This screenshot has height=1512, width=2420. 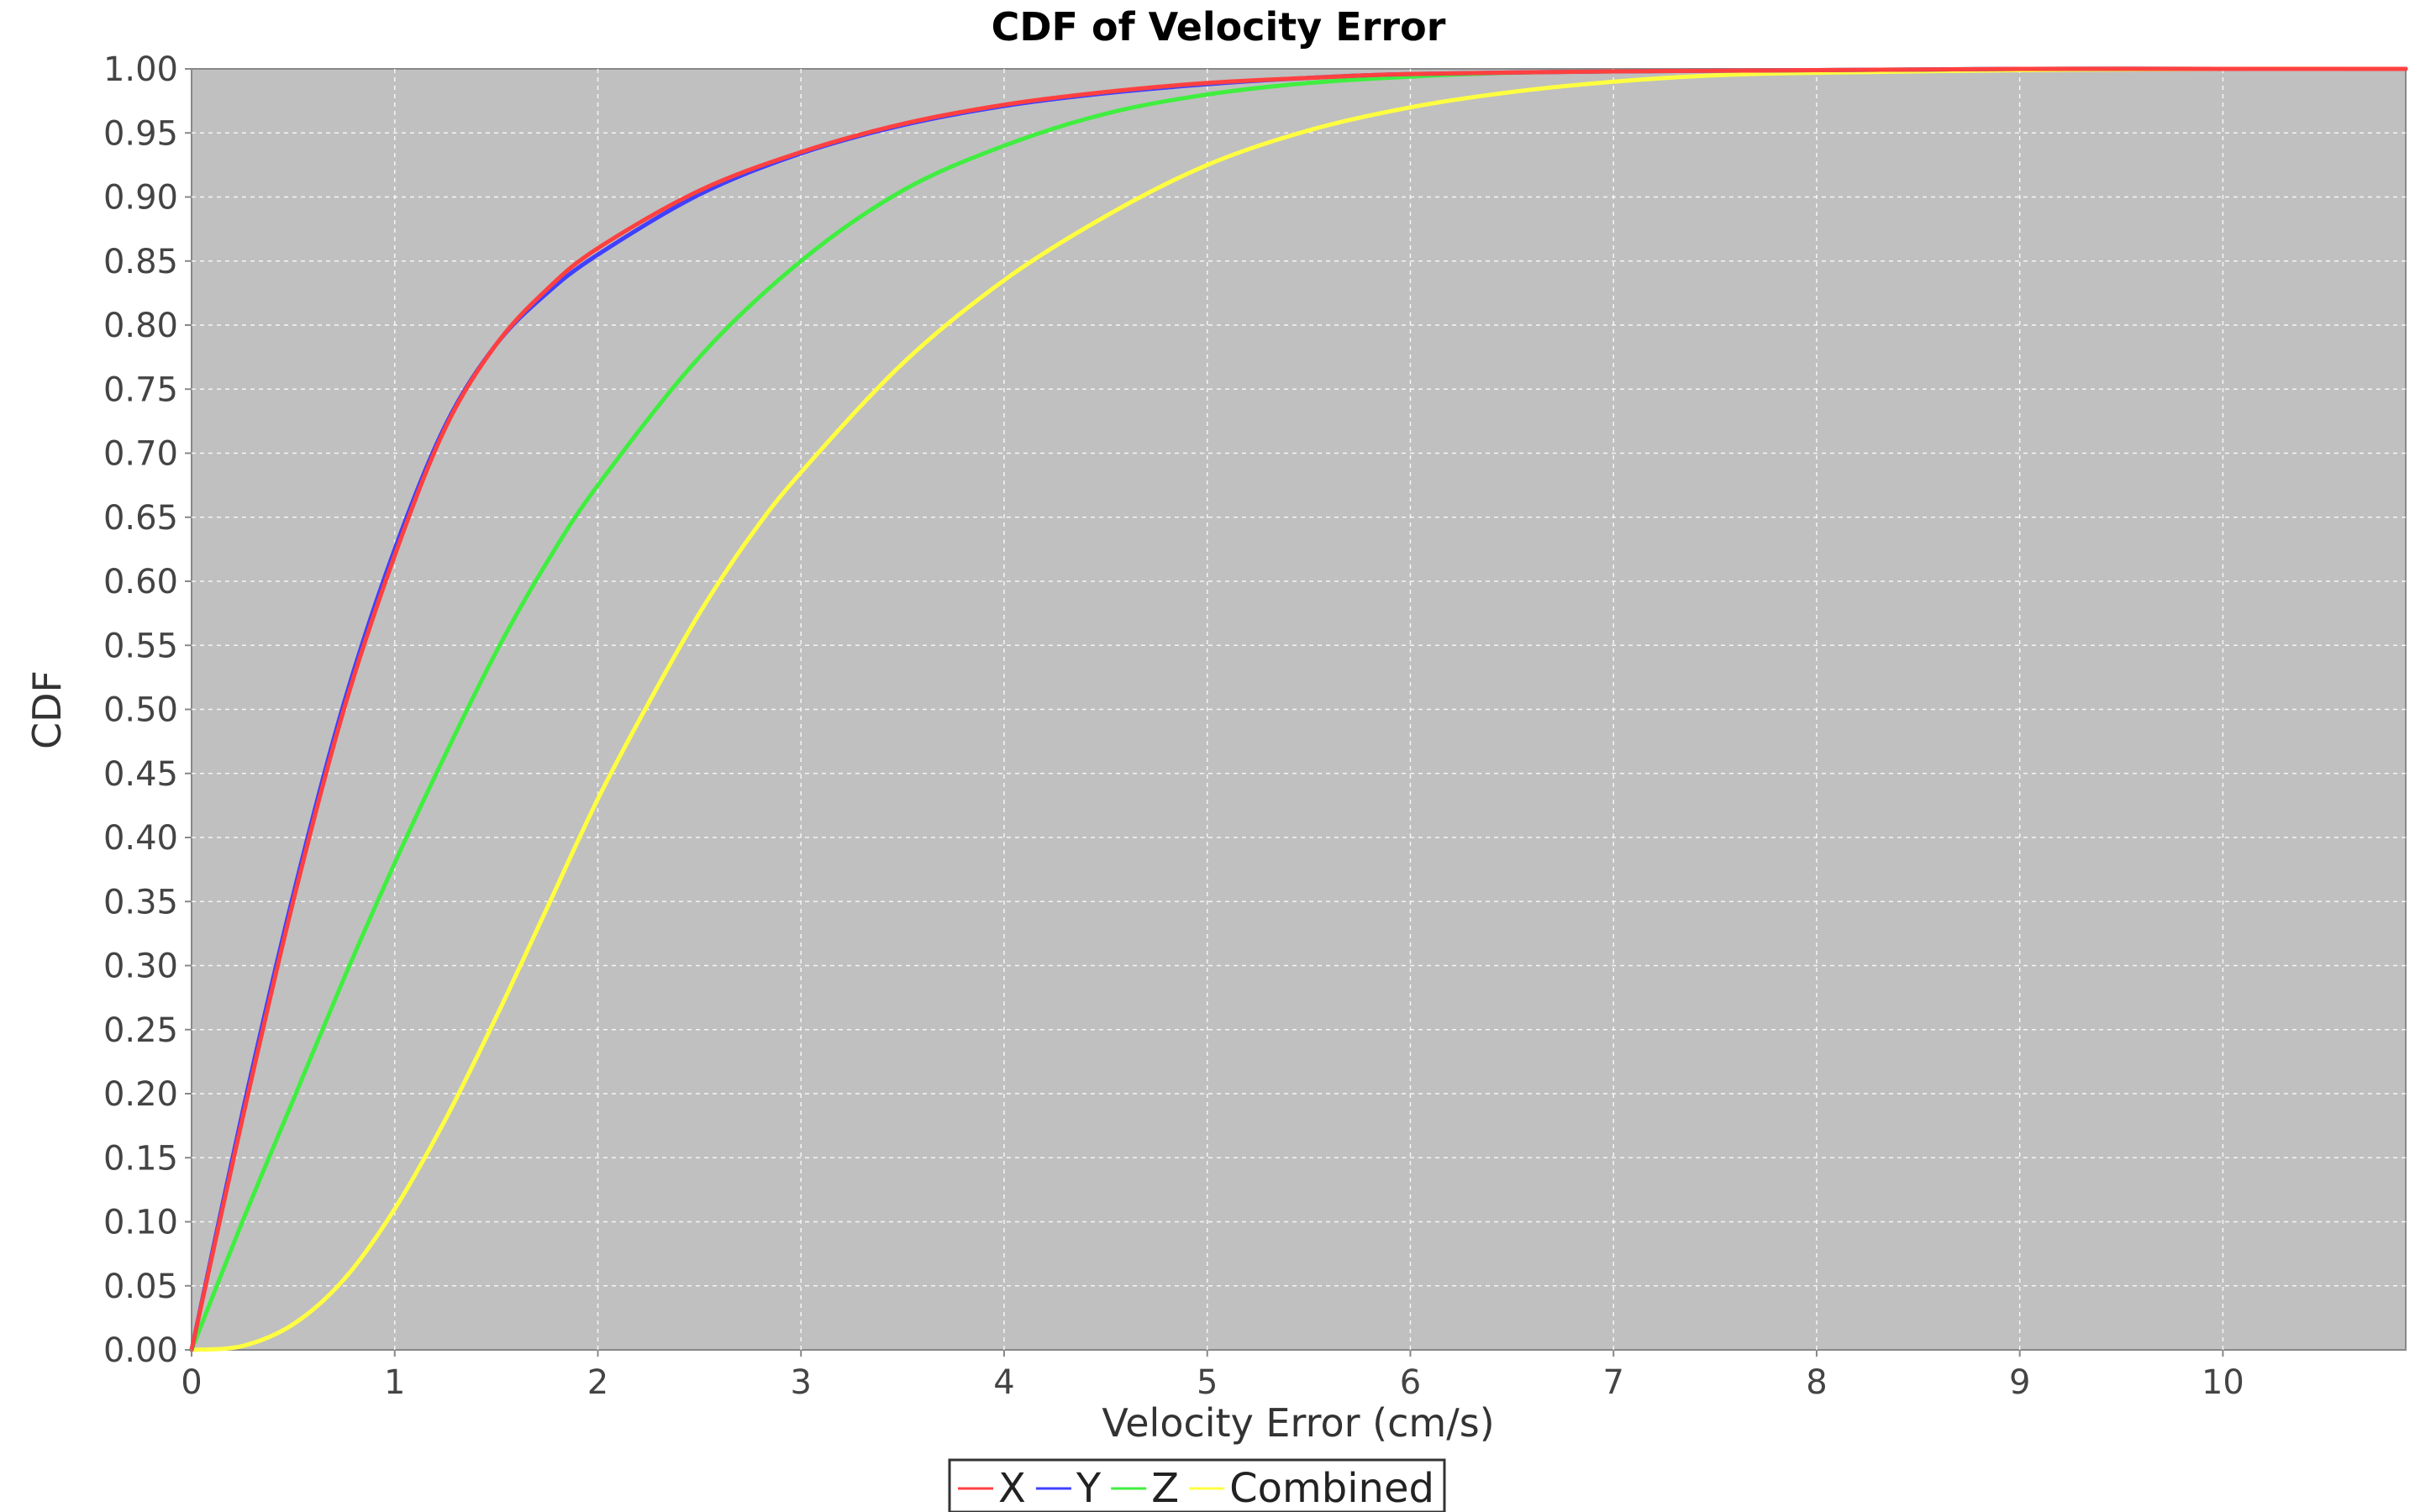 What do you see at coordinates (1012, 1488) in the screenshot?
I see `legend-label-x: X` at bounding box center [1012, 1488].